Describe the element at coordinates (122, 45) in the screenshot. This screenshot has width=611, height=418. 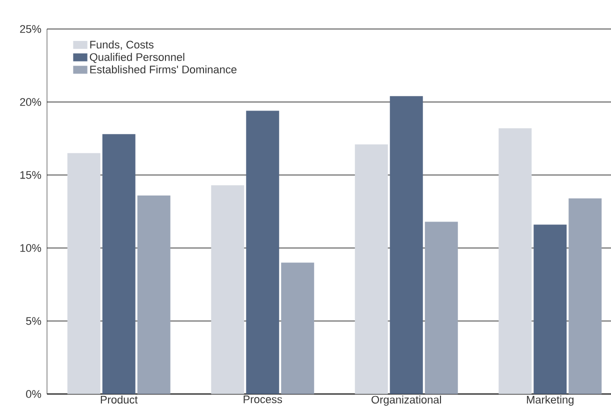
I see `legend-label: Funds, Costs` at that location.